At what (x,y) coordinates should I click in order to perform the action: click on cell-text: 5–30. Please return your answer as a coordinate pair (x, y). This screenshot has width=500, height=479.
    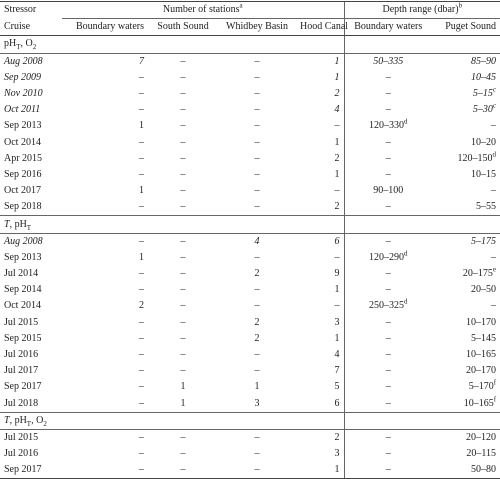
    Looking at the image, I should click on (482, 110).